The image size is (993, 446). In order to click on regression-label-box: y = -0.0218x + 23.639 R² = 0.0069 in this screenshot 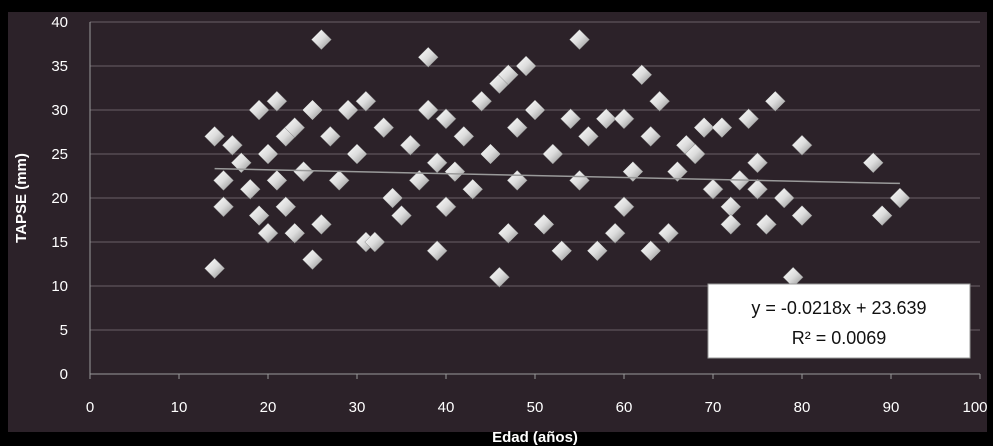, I will do `click(839, 321)`.